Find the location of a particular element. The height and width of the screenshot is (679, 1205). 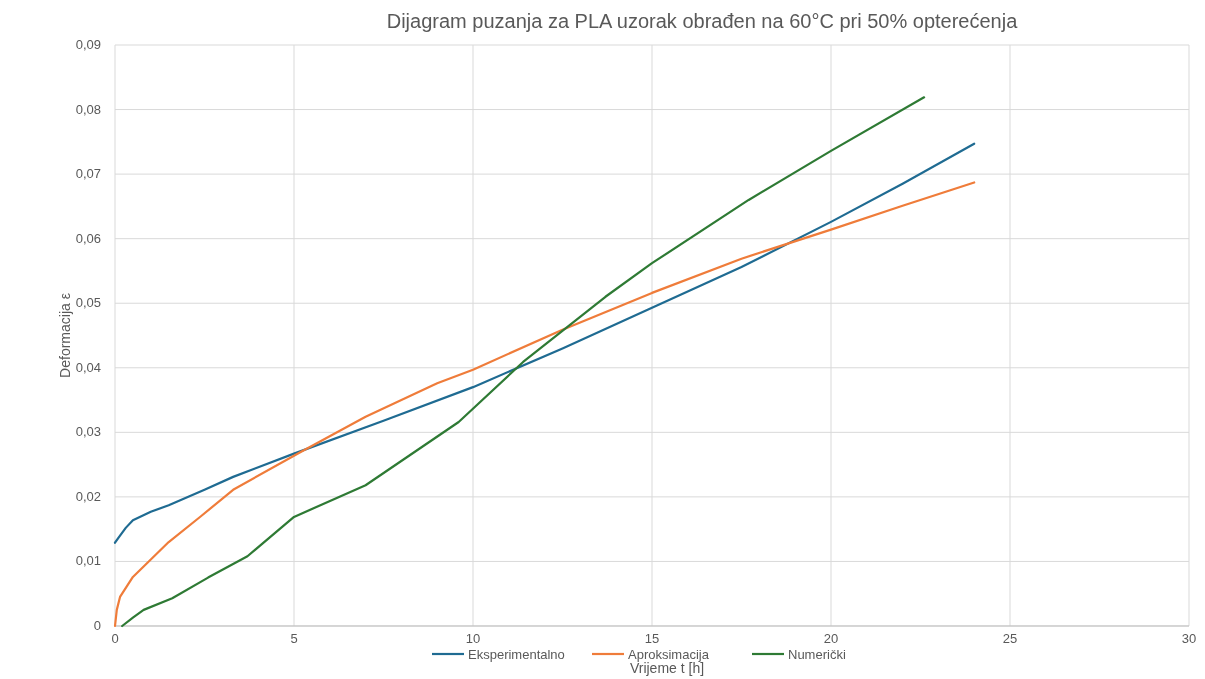

y-tick-label: 0,07 is located at coordinates (88, 174).